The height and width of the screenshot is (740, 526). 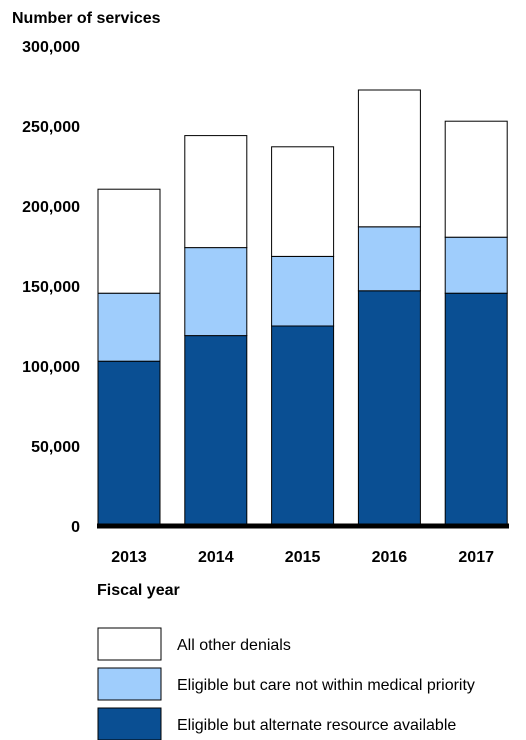 I want to click on y-axis-title: Number of services, so click(x=86, y=18).